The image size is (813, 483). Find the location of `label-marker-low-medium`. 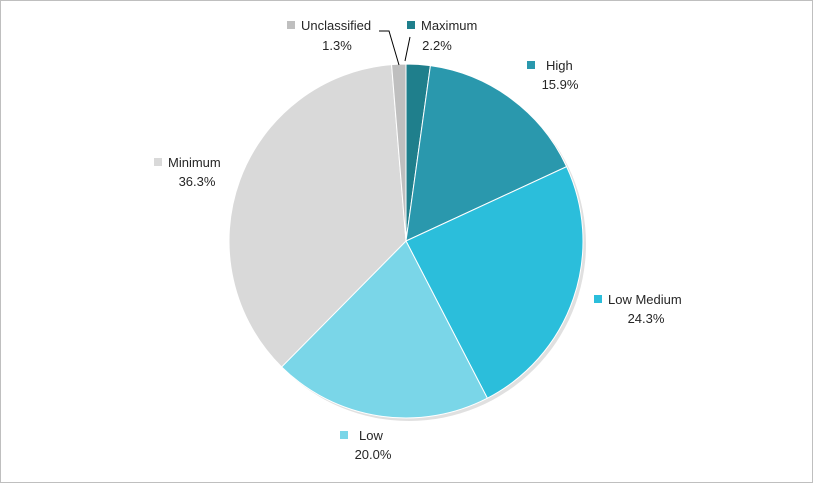

label-marker-low-medium is located at coordinates (598, 299).